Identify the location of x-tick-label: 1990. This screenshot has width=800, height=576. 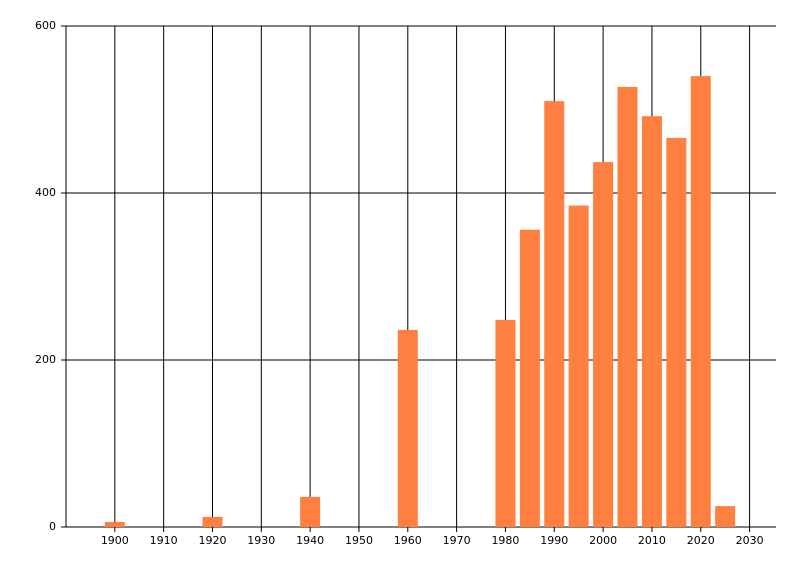
(554, 540).